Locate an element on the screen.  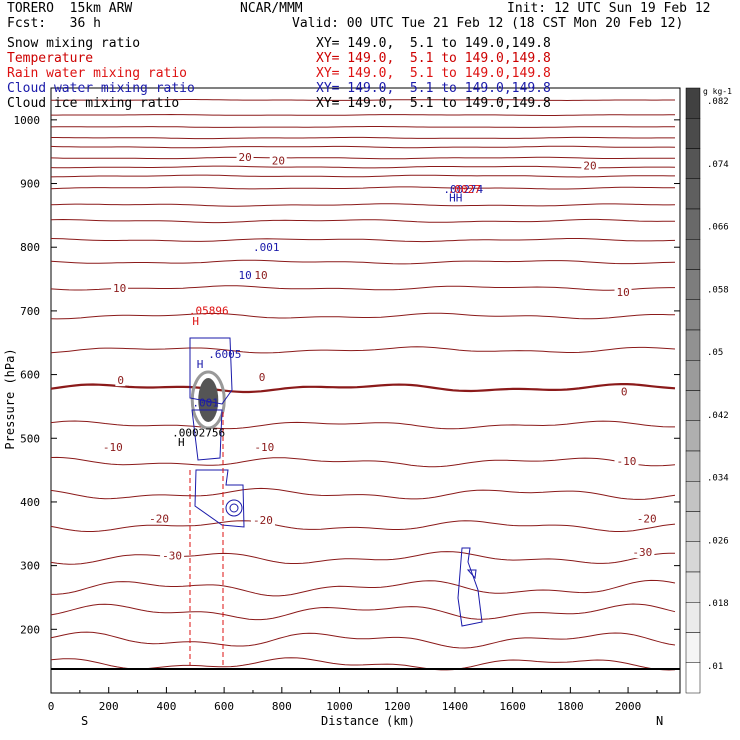
colorbar-tick-label: .074 is located at coordinates (718, 165).